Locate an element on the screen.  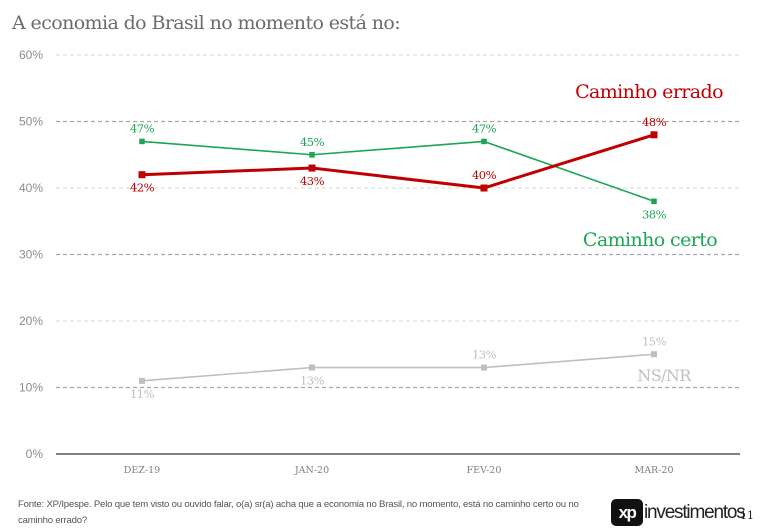
y-tick-label: 10% is located at coordinates (31, 388).